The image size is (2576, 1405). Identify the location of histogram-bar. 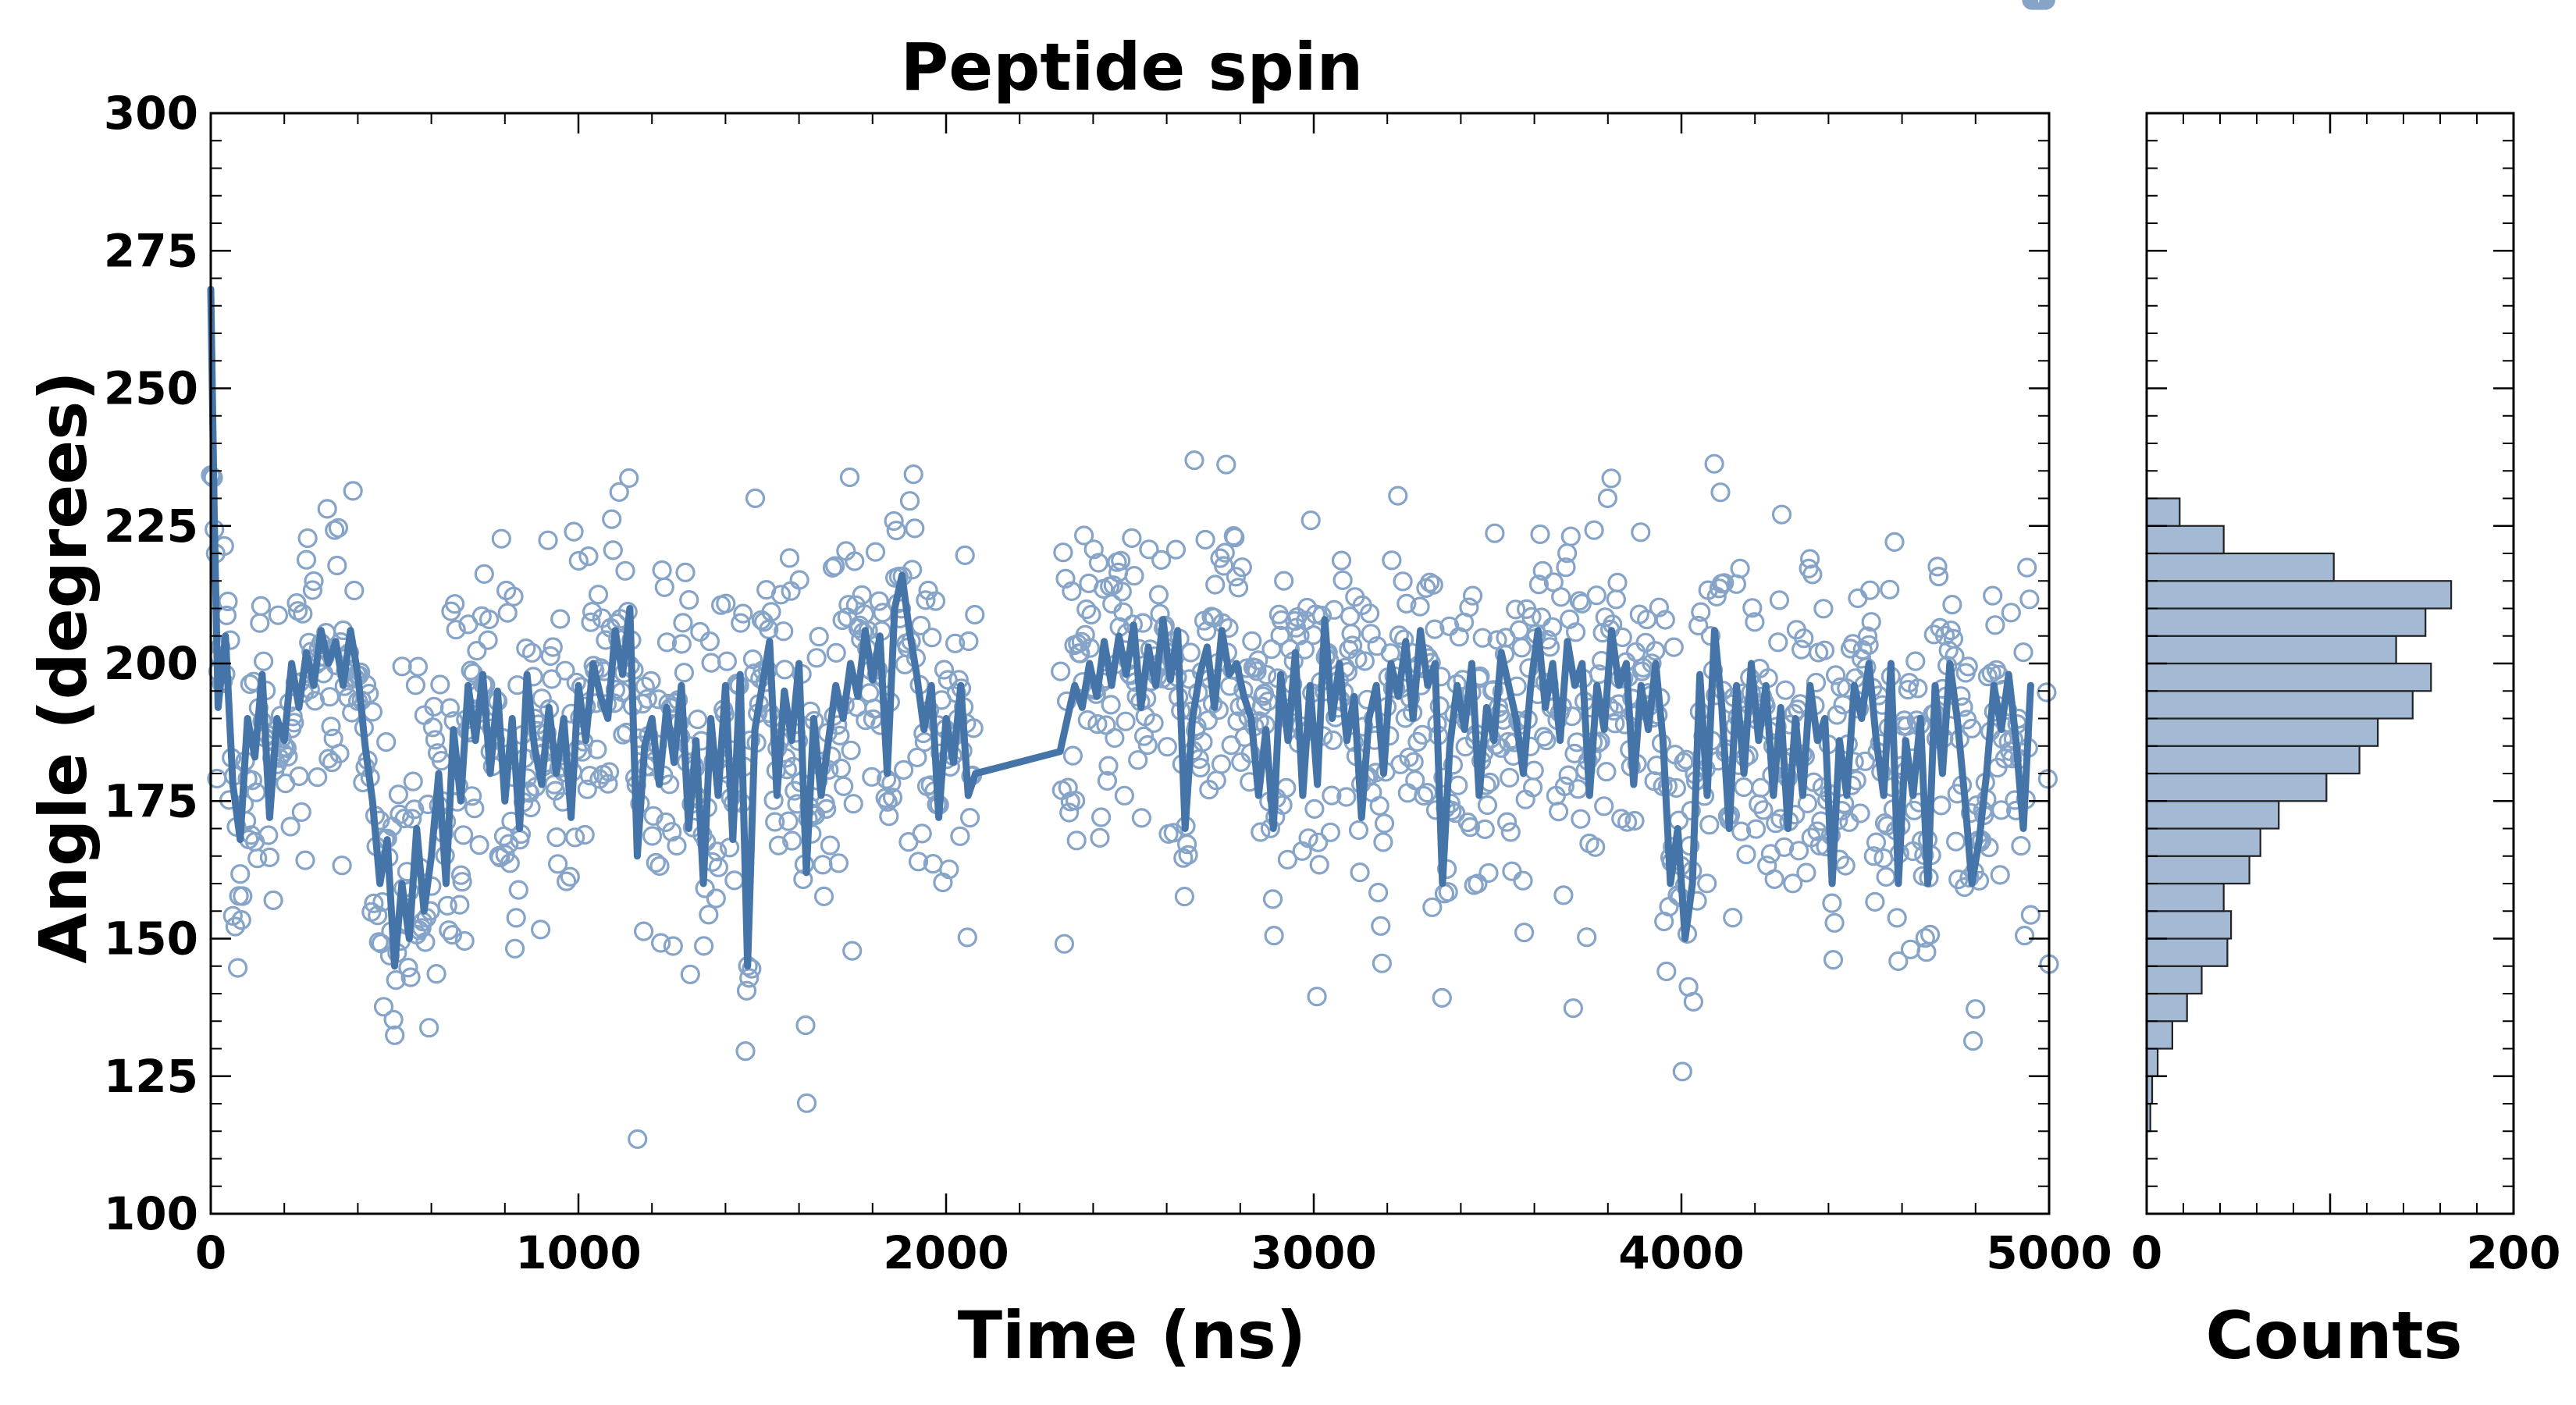
(2271, 650).